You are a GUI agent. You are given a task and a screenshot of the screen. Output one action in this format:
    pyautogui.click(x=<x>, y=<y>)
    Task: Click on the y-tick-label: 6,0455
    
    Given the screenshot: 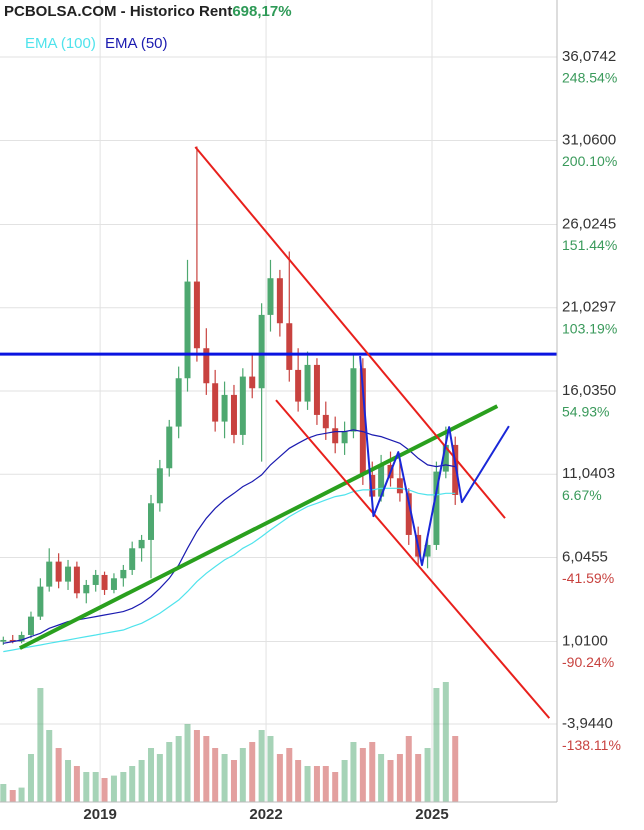 What is the action you would take?
    pyautogui.click(x=585, y=556)
    